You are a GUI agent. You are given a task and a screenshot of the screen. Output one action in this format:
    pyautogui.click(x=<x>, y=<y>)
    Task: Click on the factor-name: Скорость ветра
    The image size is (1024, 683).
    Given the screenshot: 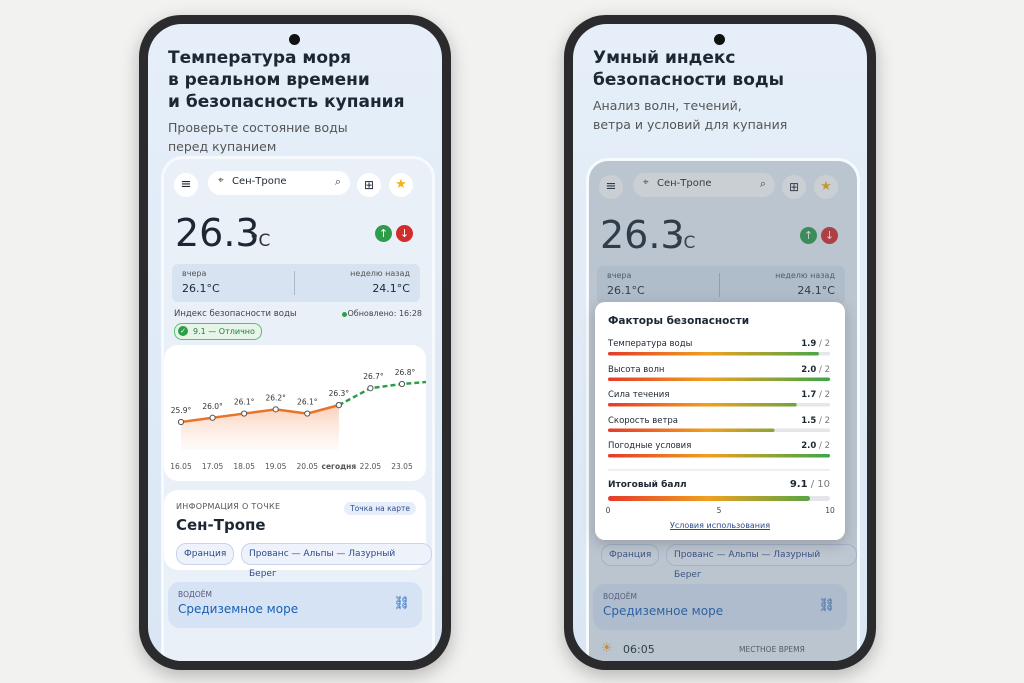 What is the action you would take?
    pyautogui.click(x=643, y=420)
    